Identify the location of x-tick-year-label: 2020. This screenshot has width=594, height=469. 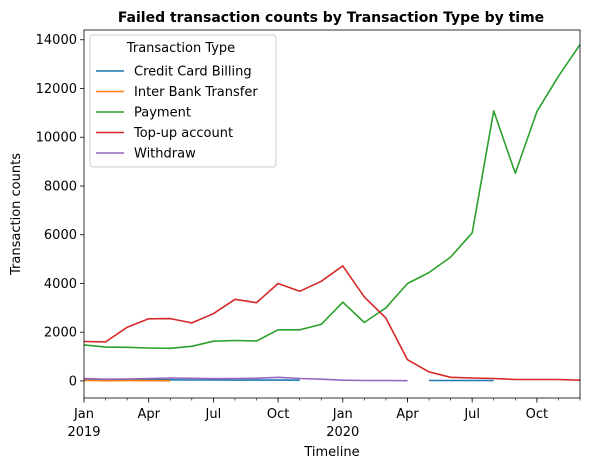
(342, 432).